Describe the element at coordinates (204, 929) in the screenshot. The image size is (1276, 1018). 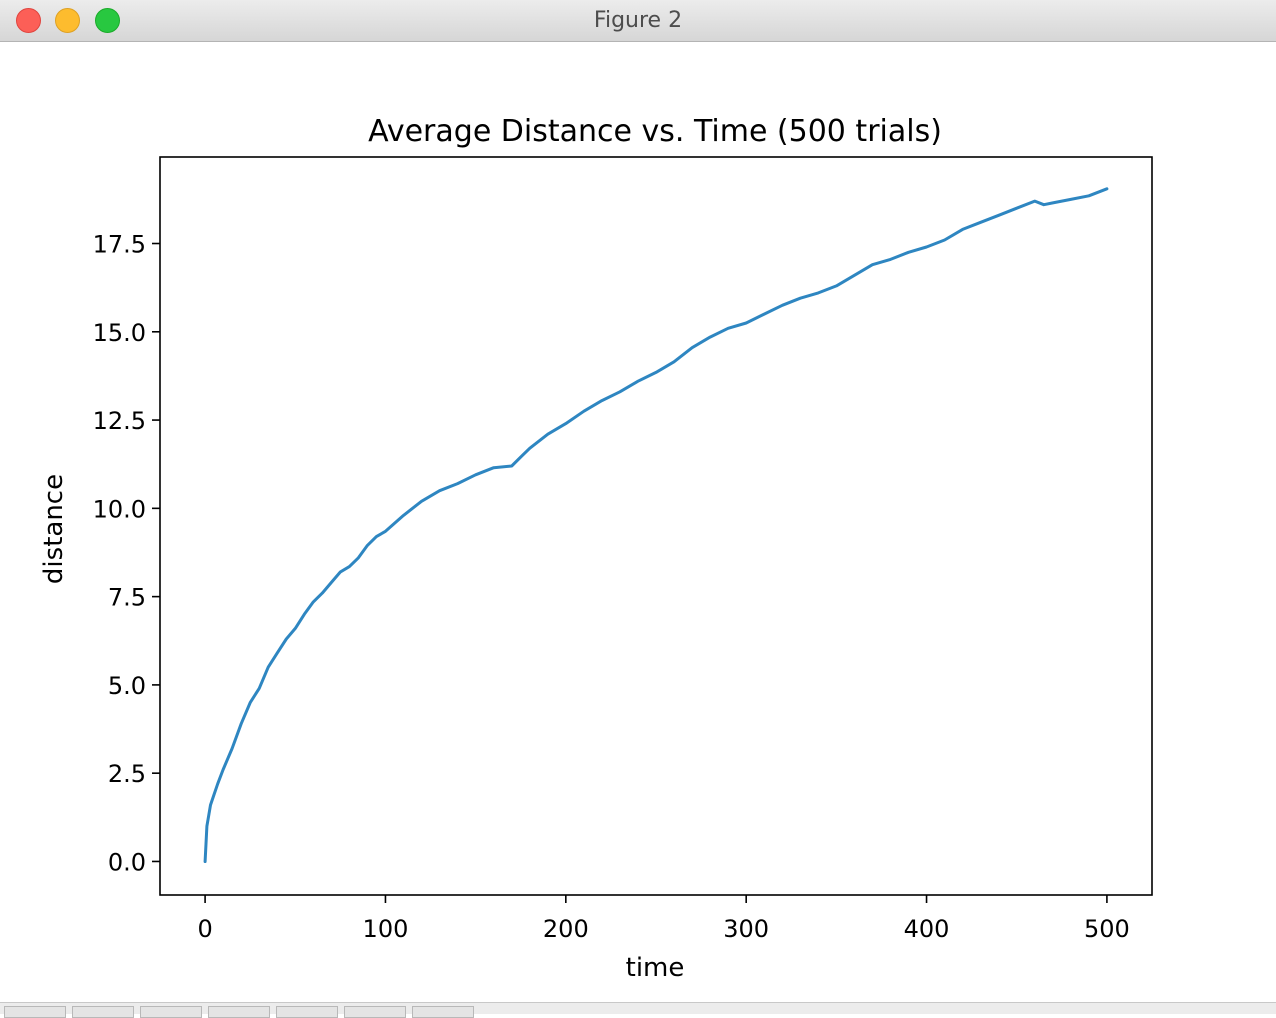
I see `x-tick-label: 0` at that location.